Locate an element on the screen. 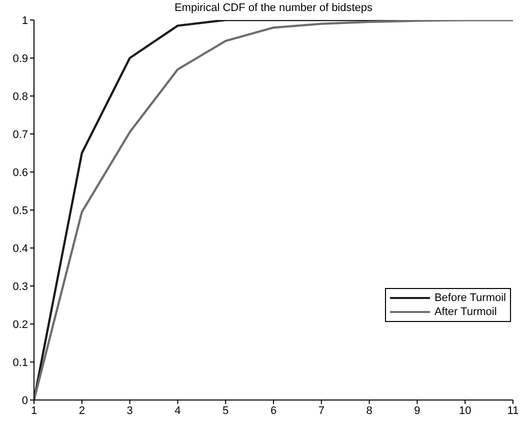 Image resolution: width=529 pixels, height=432 pixels. x-tick-label: 11 is located at coordinates (513, 410).